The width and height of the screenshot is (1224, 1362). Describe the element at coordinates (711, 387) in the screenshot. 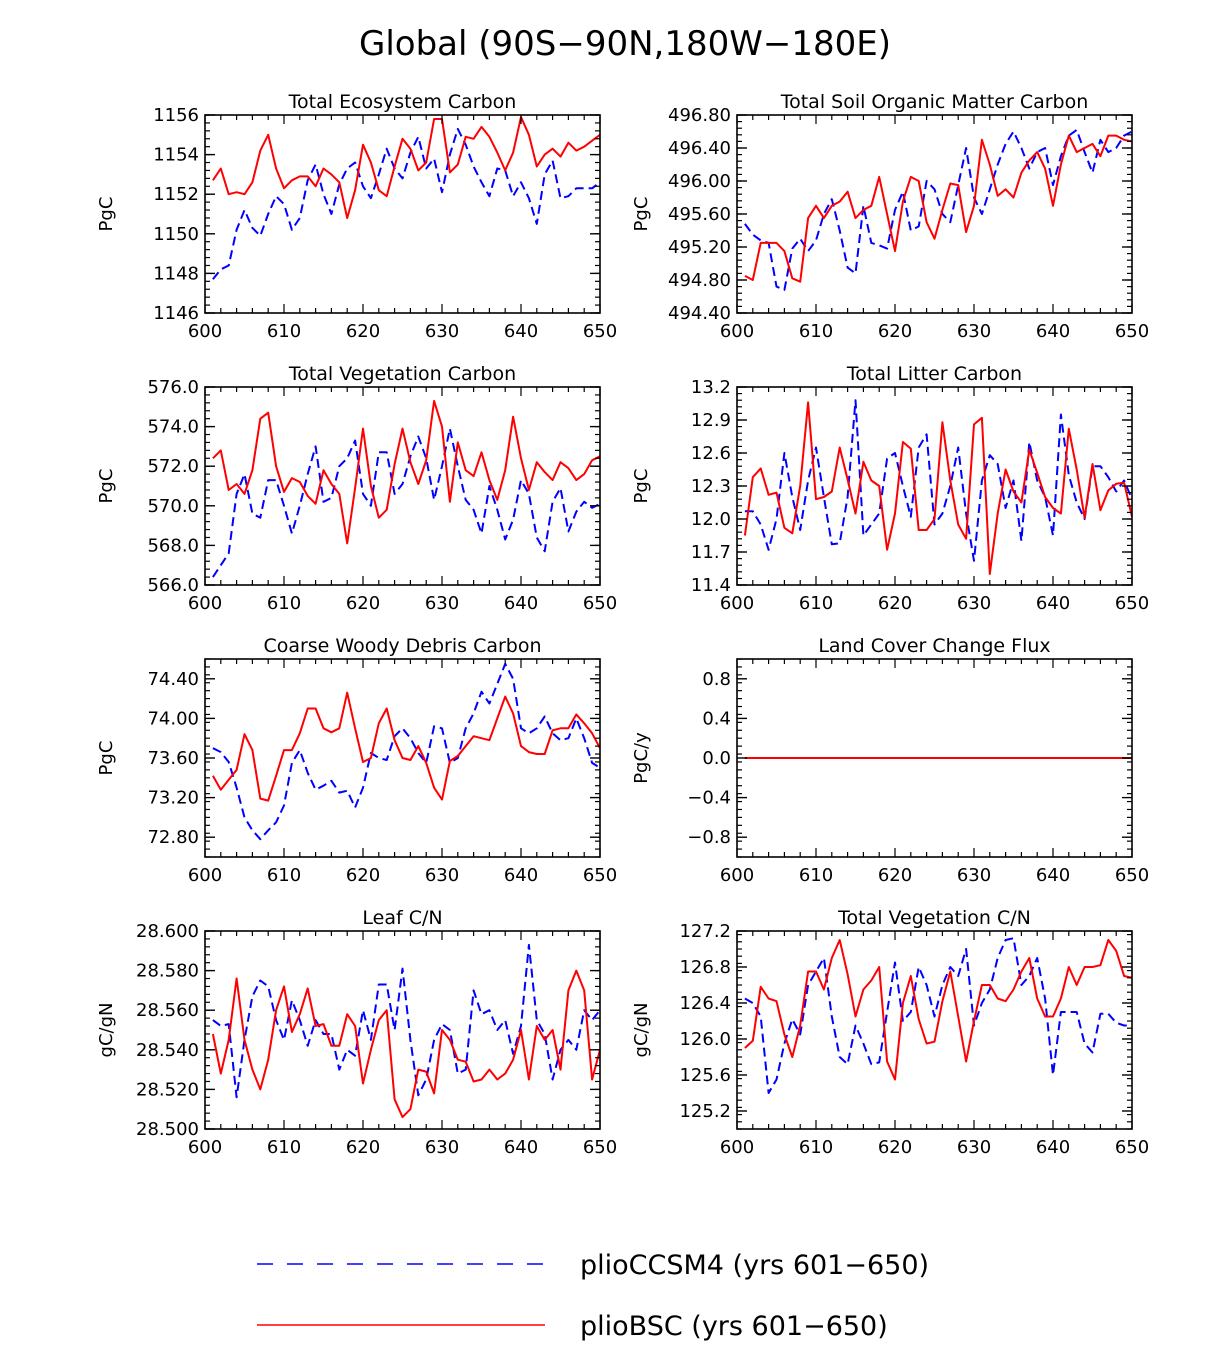

I see `y-tick-label: 13.2` at that location.